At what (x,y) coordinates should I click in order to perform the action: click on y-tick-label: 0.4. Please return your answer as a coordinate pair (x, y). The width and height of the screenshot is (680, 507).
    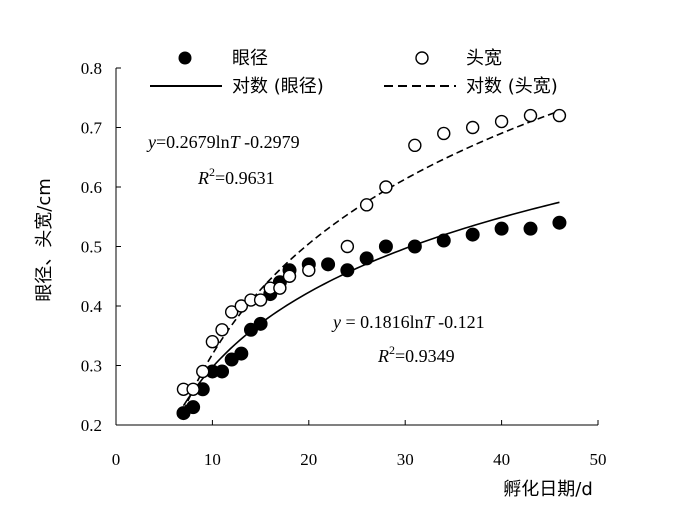
    Looking at the image, I should click on (92, 306).